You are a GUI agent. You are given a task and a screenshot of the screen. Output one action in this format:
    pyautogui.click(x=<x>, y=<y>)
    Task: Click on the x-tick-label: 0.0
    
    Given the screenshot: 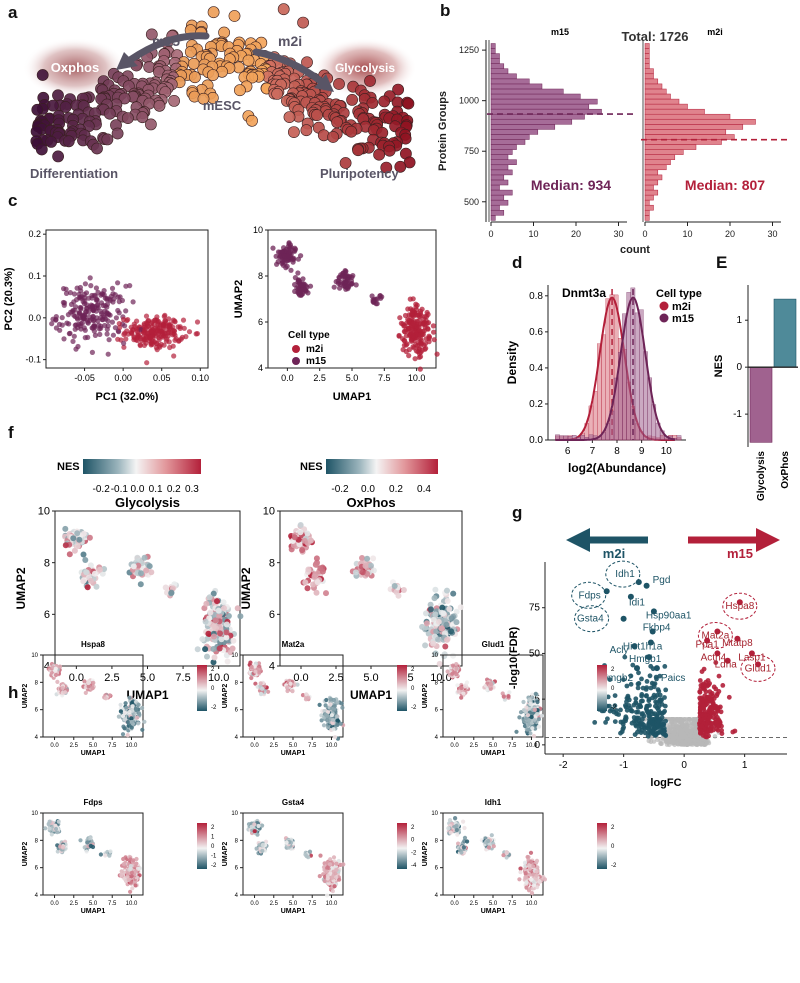 What is the action you would take?
    pyautogui.click(x=54, y=904)
    